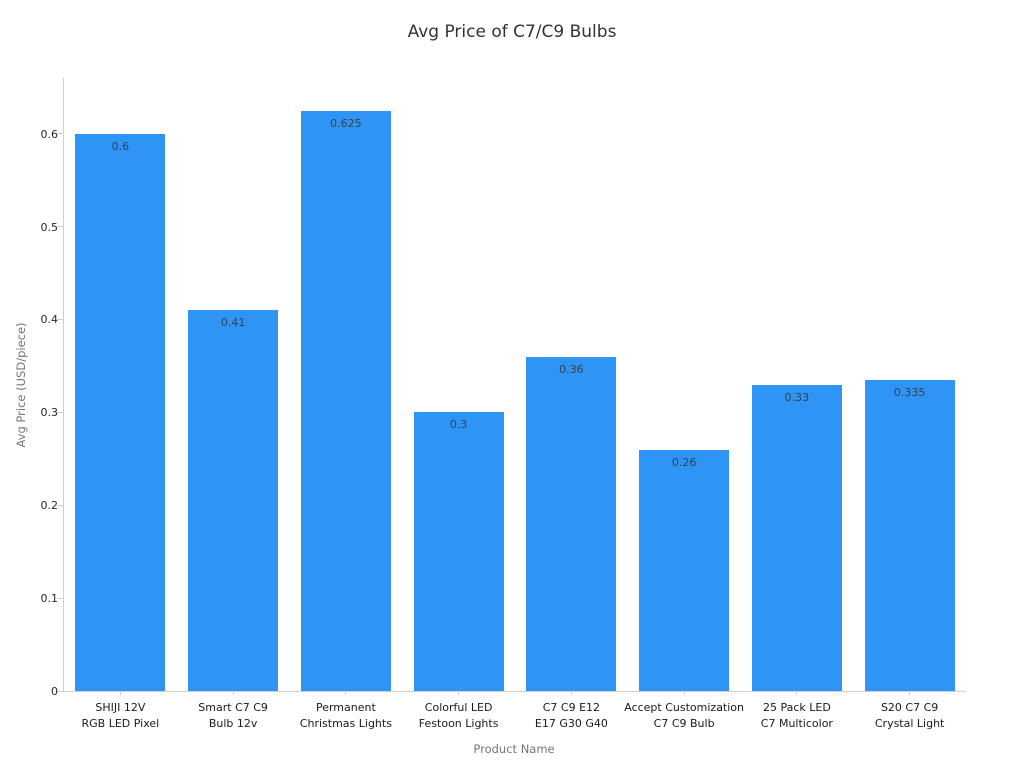 This screenshot has height=768, width=1024. What do you see at coordinates (233, 715) in the screenshot?
I see `x-tick-label: Smart C7 C9 Bulb 12v` at bounding box center [233, 715].